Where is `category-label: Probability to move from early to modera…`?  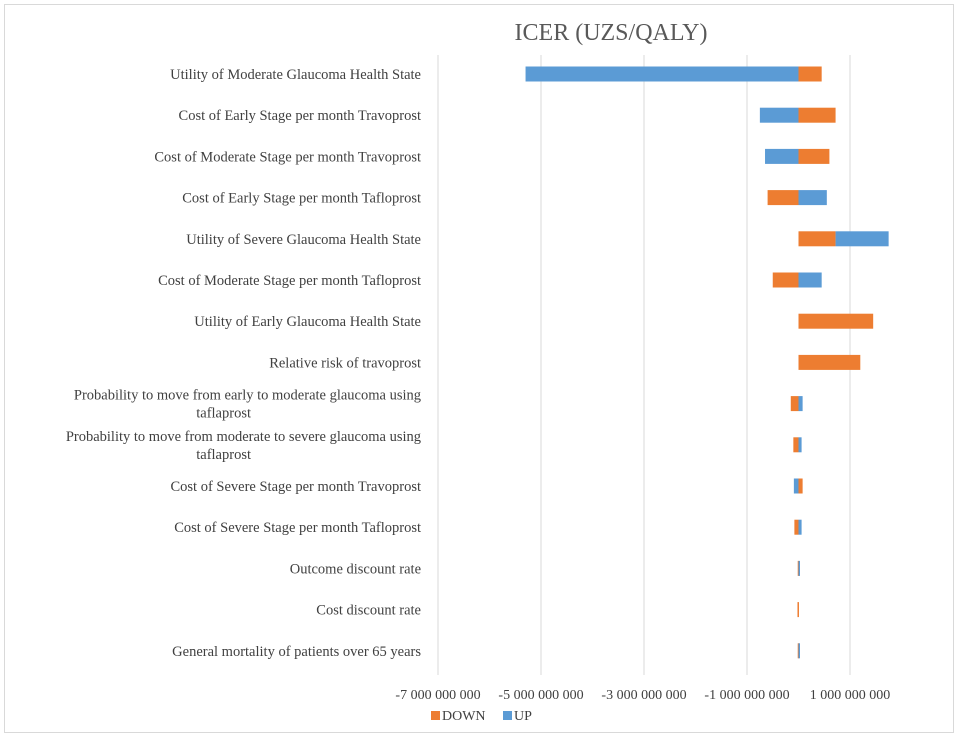
category-label: Probability to move from early to modera… is located at coordinates (247, 405).